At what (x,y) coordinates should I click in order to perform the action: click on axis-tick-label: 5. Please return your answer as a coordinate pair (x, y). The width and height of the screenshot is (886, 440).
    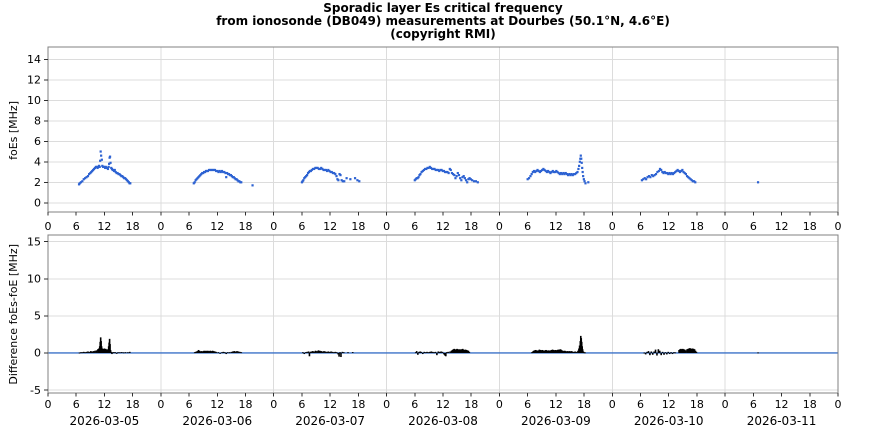
    Looking at the image, I should click on (37, 316).